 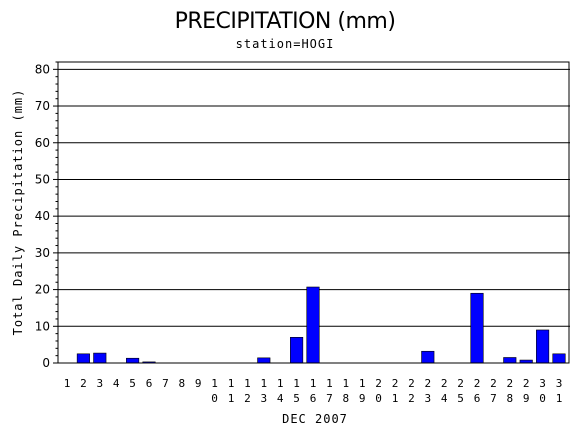 What do you see at coordinates (181, 383) in the screenshot?
I see `x-tick-label: 8` at bounding box center [181, 383].